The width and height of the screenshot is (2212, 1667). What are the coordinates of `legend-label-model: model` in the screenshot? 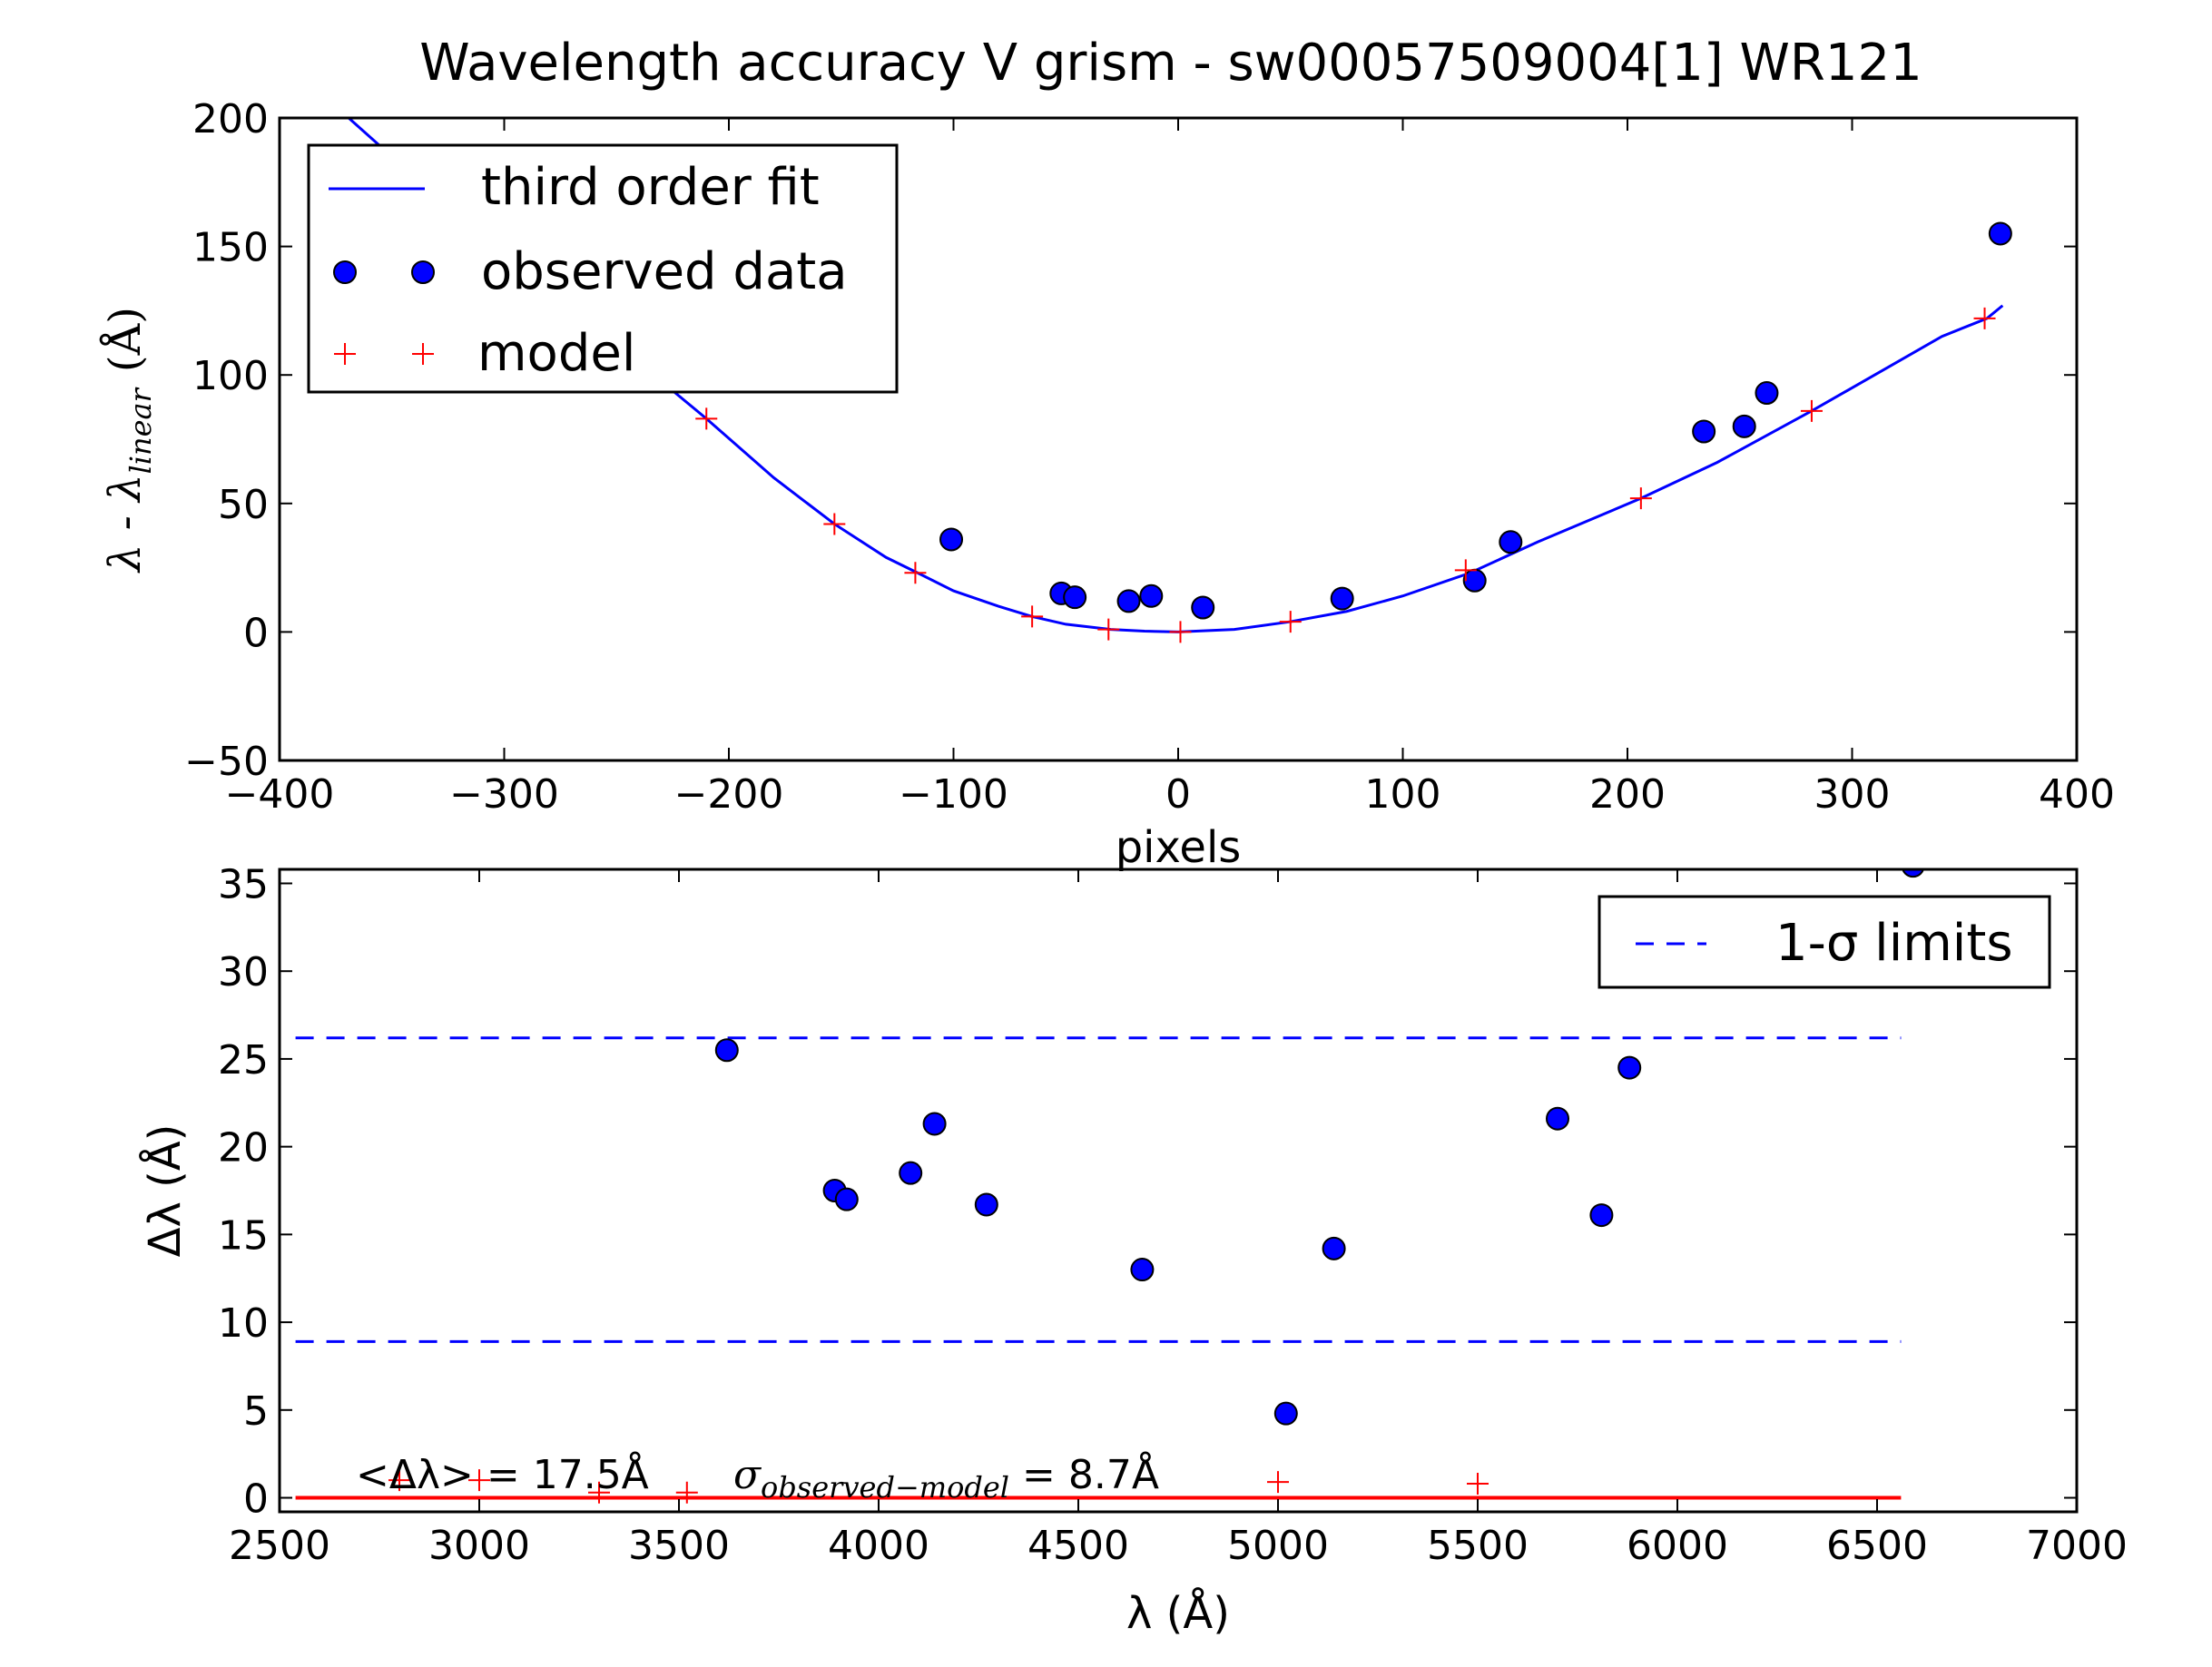 It's located at (556, 353).